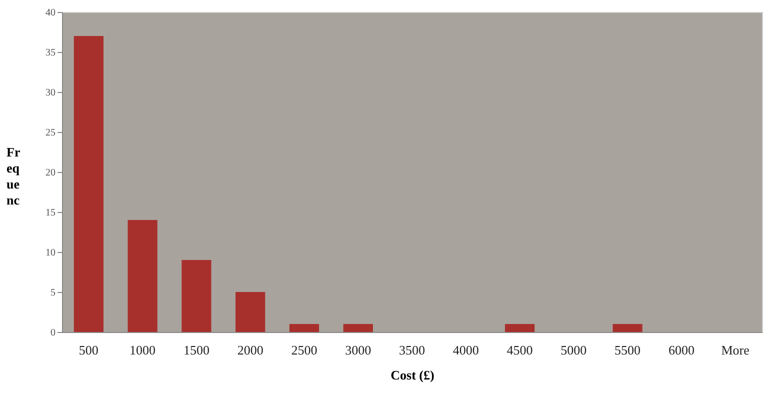  What do you see at coordinates (51, 133) in the screenshot?
I see `y-tick-label: 25` at bounding box center [51, 133].